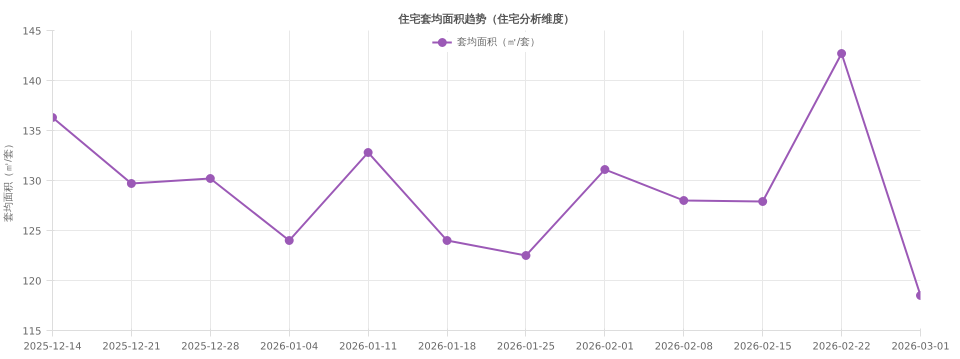  I want to click on x-tick-label: 2026-02-22, so click(841, 347).